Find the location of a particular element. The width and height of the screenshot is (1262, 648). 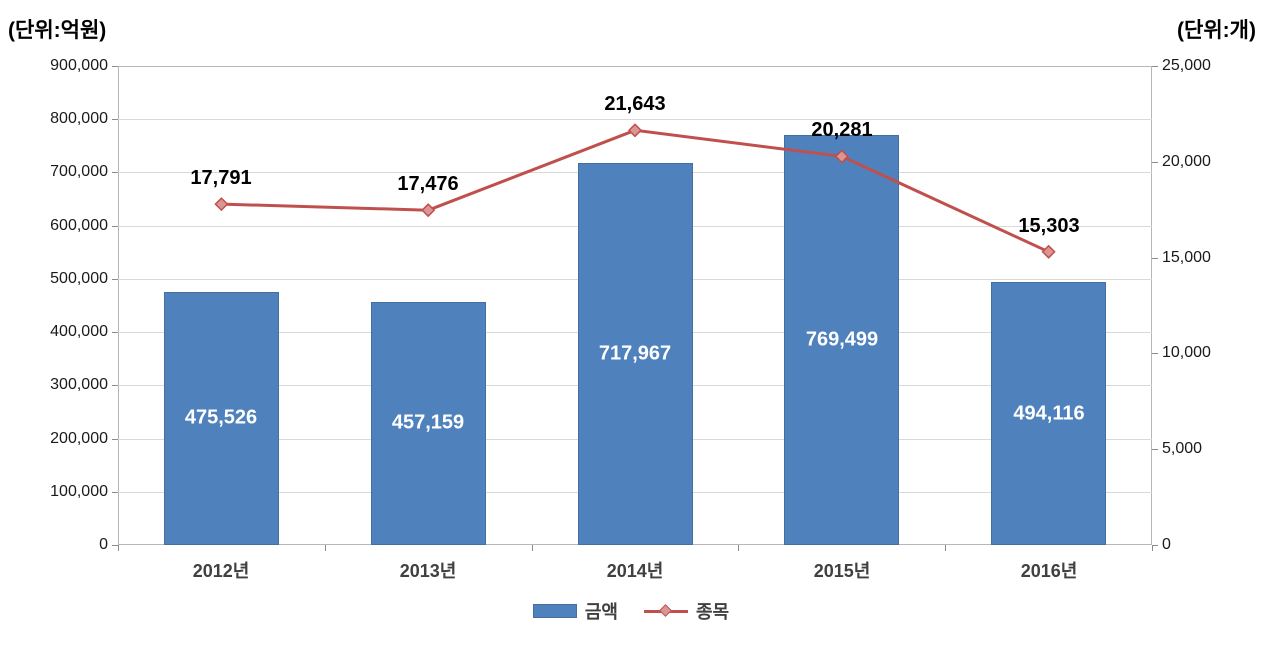

x-axis-category-label: 2013년 is located at coordinates (428, 571).